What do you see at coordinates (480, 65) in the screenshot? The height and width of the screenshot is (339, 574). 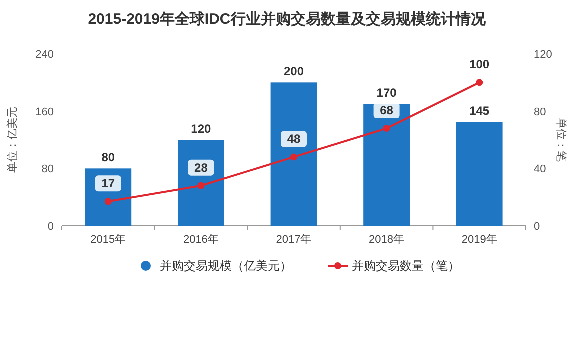 I see `data-label: 100` at bounding box center [480, 65].